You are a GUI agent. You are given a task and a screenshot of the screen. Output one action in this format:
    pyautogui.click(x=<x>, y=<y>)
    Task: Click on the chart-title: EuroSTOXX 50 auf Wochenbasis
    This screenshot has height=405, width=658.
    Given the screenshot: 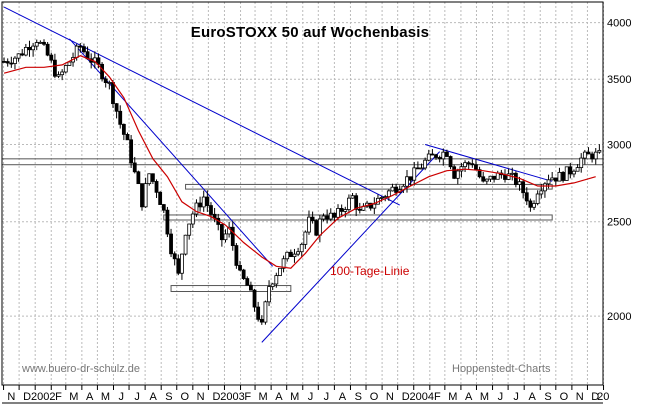 What is the action you would take?
    pyautogui.click(x=310, y=32)
    